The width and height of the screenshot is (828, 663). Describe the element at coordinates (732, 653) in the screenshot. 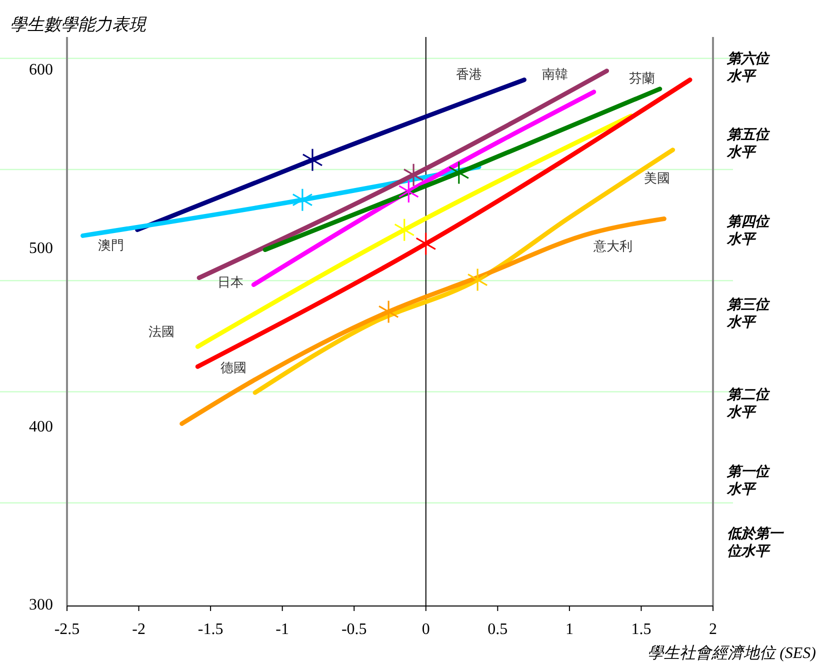

I see `x-axis-title: 學生社會經濟地位 (SES)` at that location.